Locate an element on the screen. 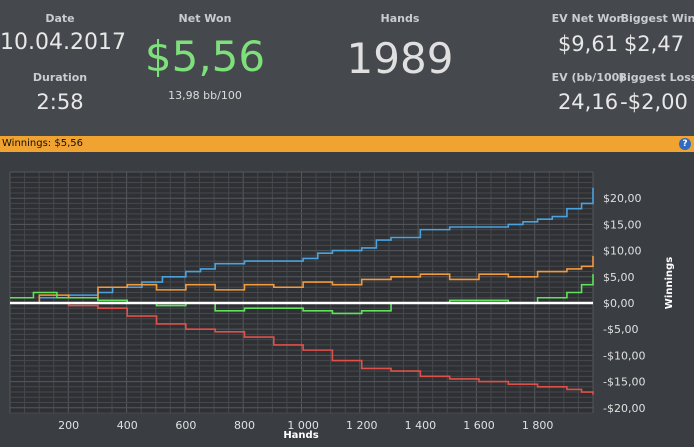  x-tick-label: 600 is located at coordinates (185, 425).